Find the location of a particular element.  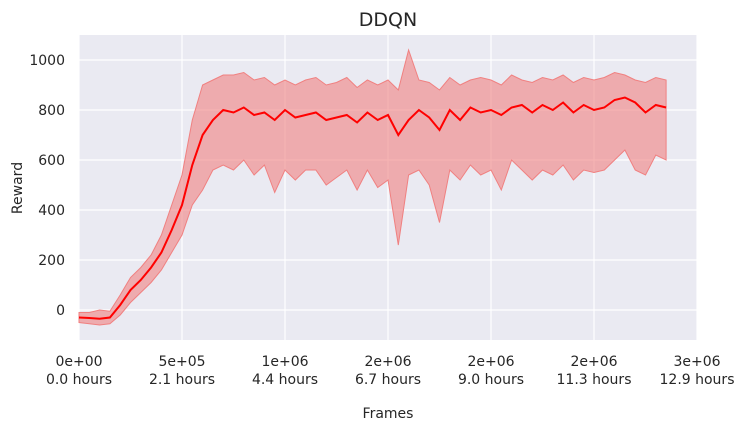

x-tick-sublabel: 11.3 hours is located at coordinates (594, 380).